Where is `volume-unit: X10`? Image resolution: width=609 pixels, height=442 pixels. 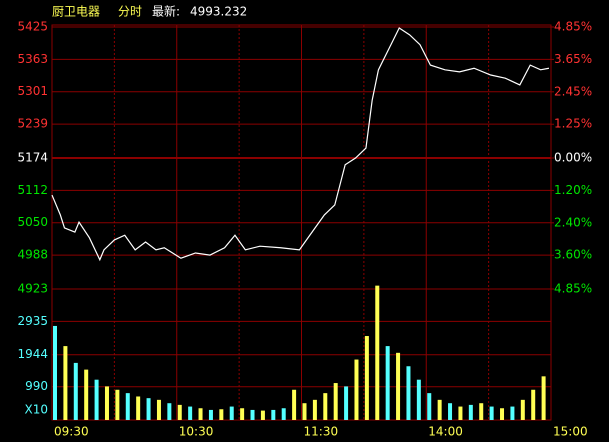
volume-unit: X10 is located at coordinates (37, 410).